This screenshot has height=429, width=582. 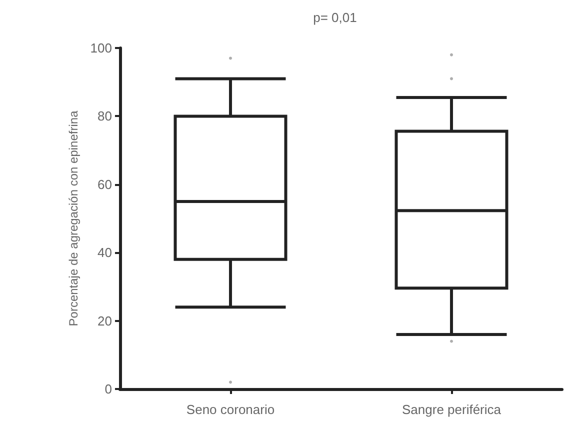 I want to click on y-axis-title: Porcentaje de agregación con epinefrina, so click(x=73, y=218).